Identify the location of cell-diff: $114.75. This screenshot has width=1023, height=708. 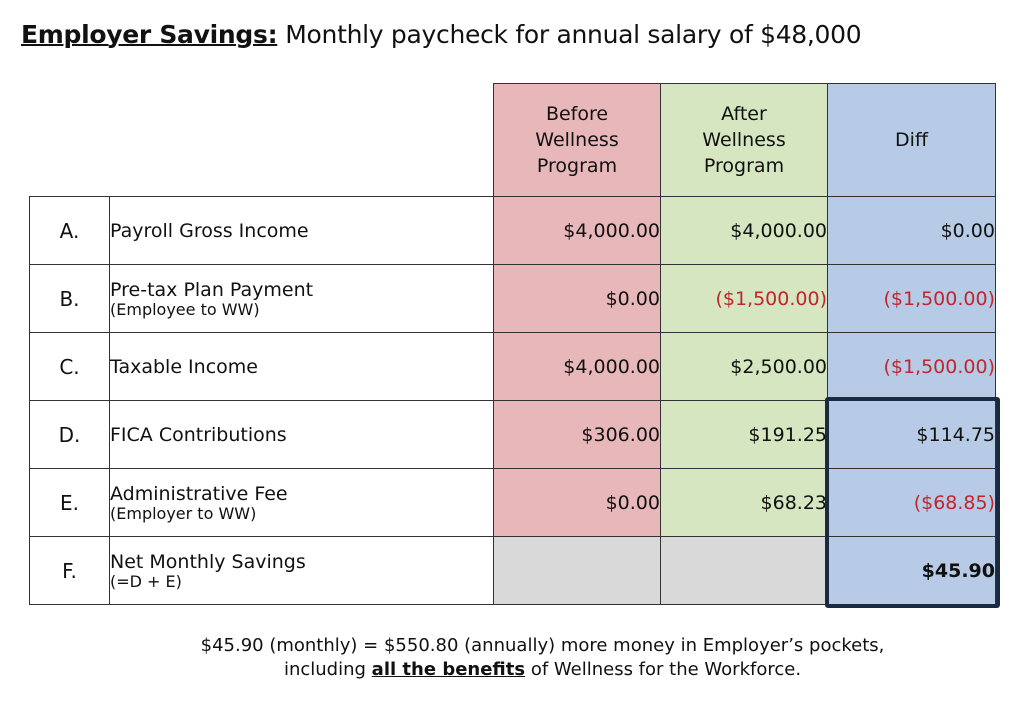
(911, 434).